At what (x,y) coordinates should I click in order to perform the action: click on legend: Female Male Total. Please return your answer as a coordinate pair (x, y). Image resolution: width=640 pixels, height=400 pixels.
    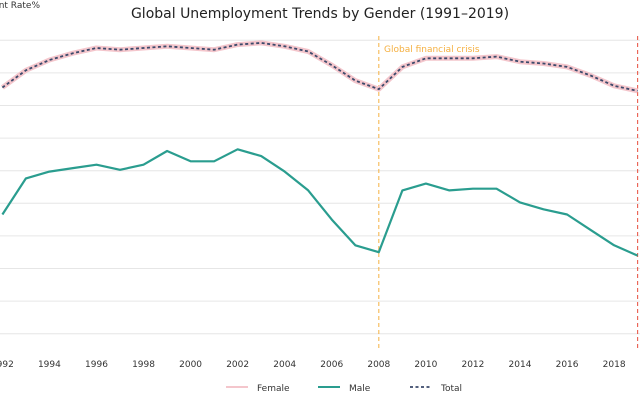
    Looking at the image, I should click on (344, 389).